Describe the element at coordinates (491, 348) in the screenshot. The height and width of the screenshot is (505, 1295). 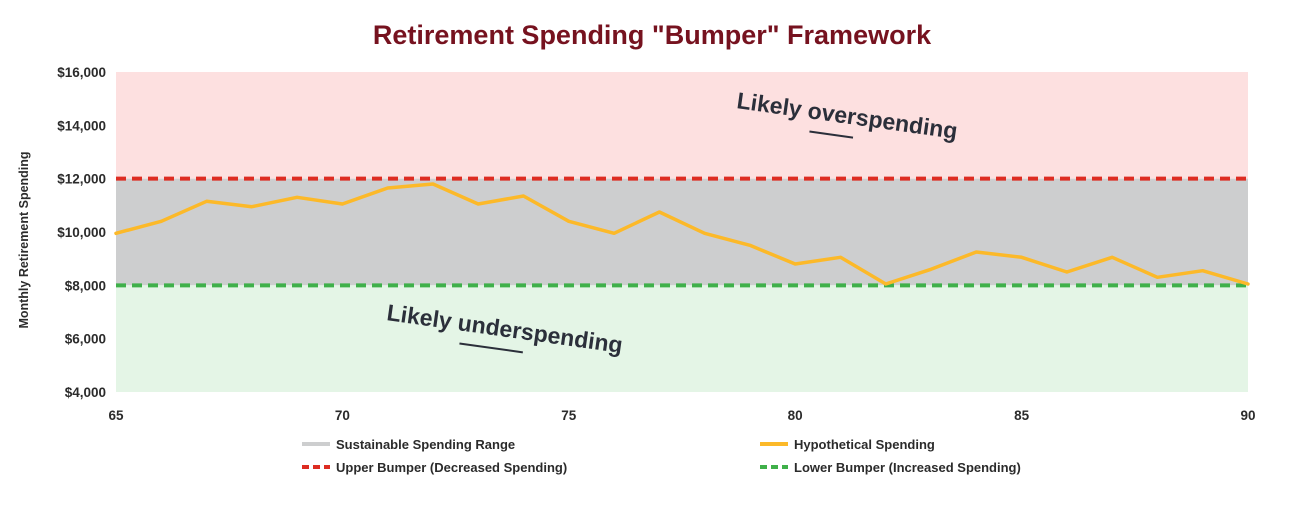
I see `underspending-underline` at that location.